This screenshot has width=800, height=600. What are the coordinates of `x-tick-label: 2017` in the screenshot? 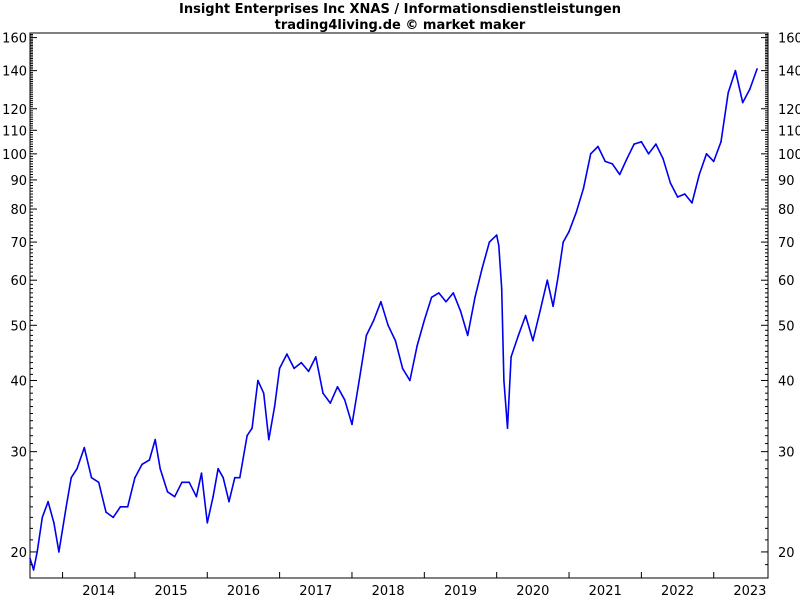 It's located at (315, 591).